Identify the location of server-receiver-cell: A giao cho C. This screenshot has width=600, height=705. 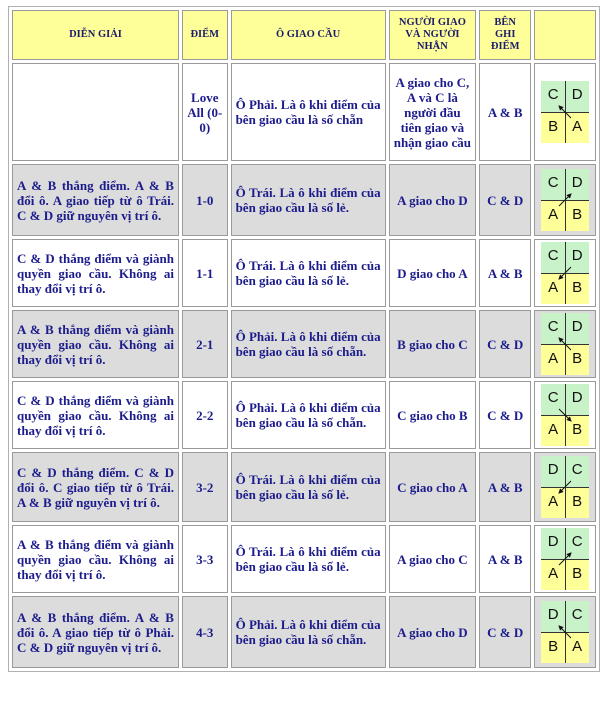
(432, 559).